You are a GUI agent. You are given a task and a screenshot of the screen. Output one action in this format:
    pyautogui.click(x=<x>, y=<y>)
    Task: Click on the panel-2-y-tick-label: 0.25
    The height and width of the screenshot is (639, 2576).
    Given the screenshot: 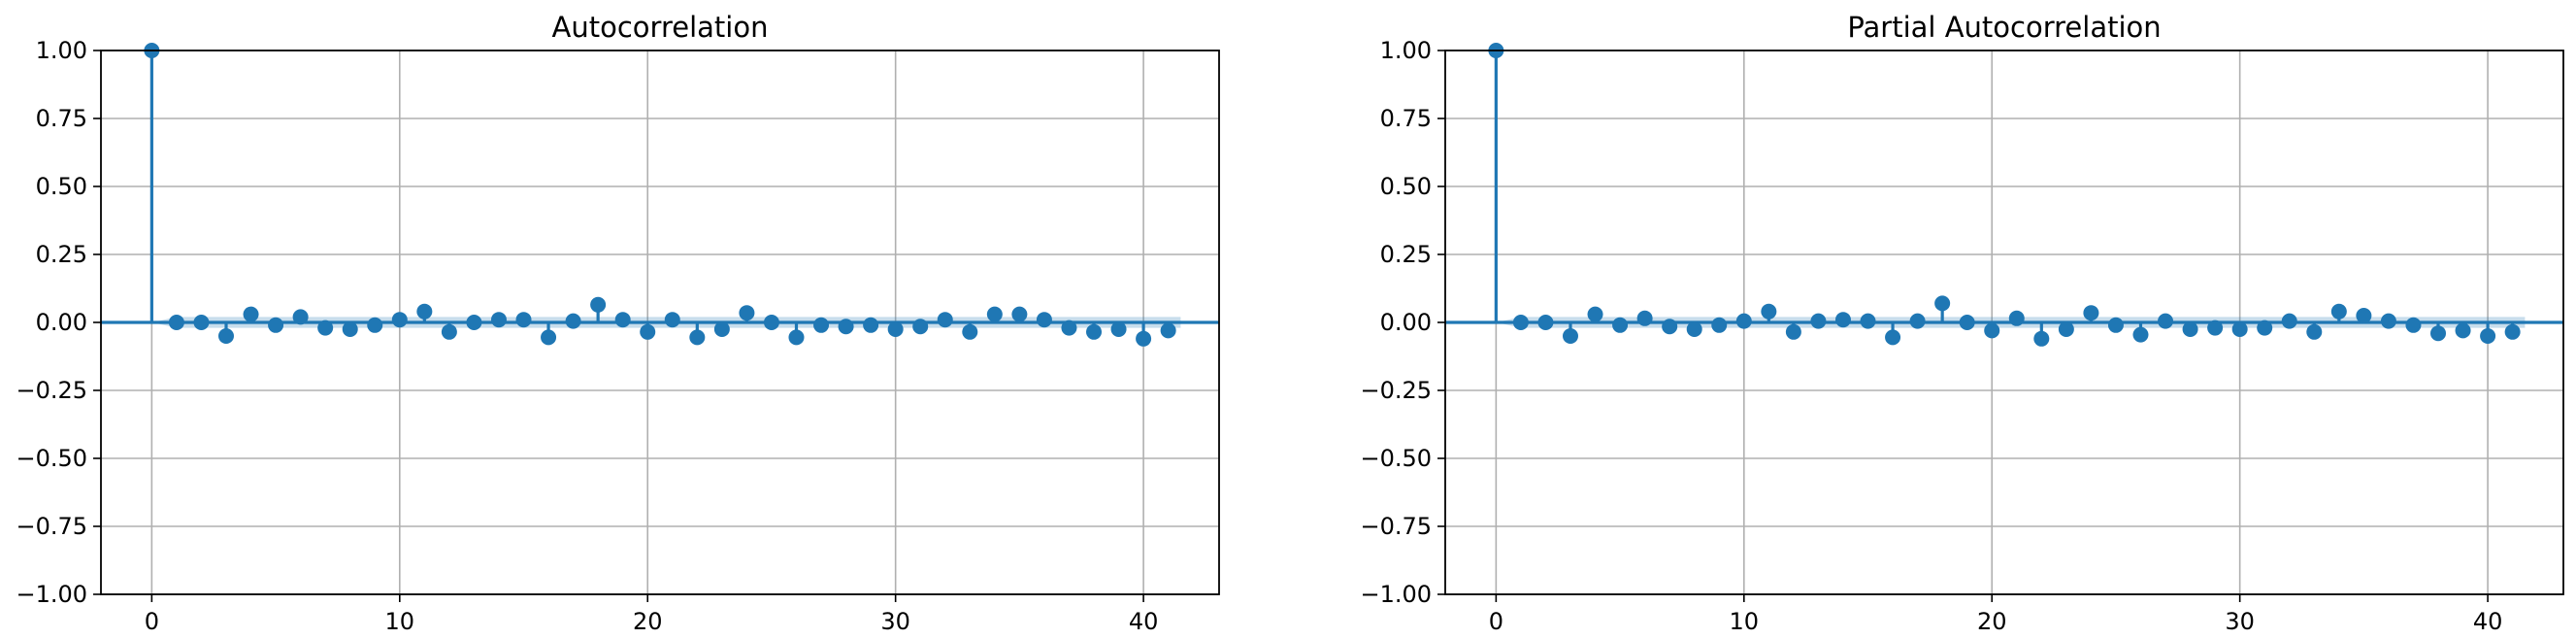 What is the action you would take?
    pyautogui.click(x=1406, y=254)
    